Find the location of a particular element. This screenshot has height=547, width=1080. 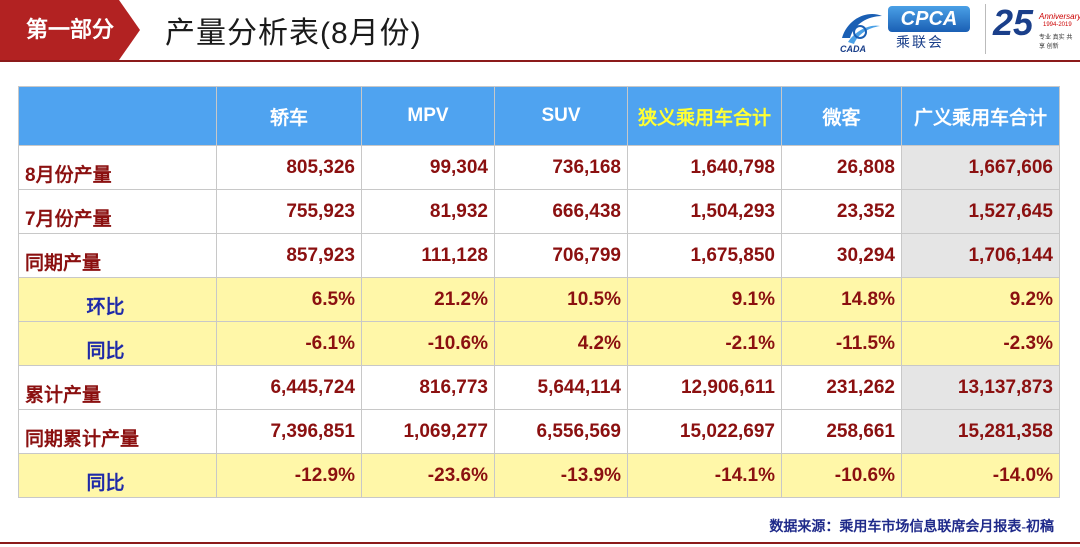

table-cell: 755,923 is located at coordinates (289, 211).